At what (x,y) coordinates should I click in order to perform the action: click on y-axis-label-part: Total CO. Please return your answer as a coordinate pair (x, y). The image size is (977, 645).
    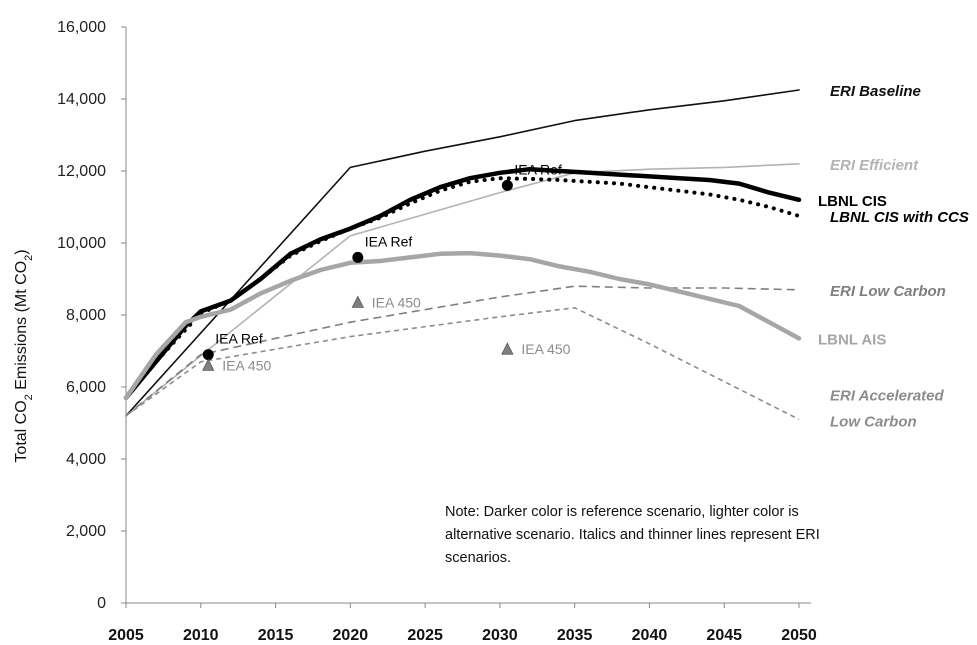
    Looking at the image, I should click on (21, 431).